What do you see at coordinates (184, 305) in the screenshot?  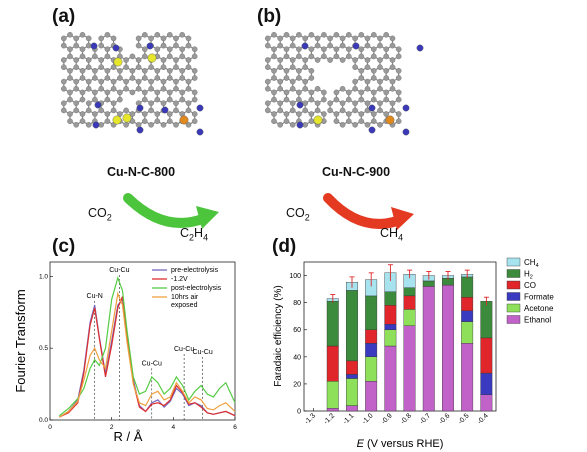 I see `legend-label: exposed` at bounding box center [184, 305].